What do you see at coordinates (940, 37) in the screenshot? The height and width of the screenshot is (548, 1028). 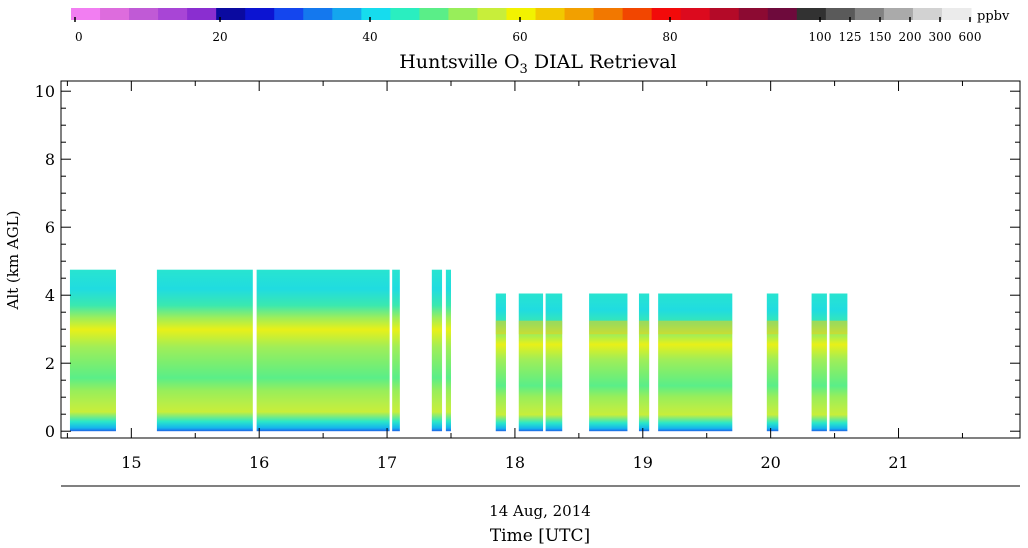 I see `colorbar-tick-label: 300` at bounding box center [940, 37].